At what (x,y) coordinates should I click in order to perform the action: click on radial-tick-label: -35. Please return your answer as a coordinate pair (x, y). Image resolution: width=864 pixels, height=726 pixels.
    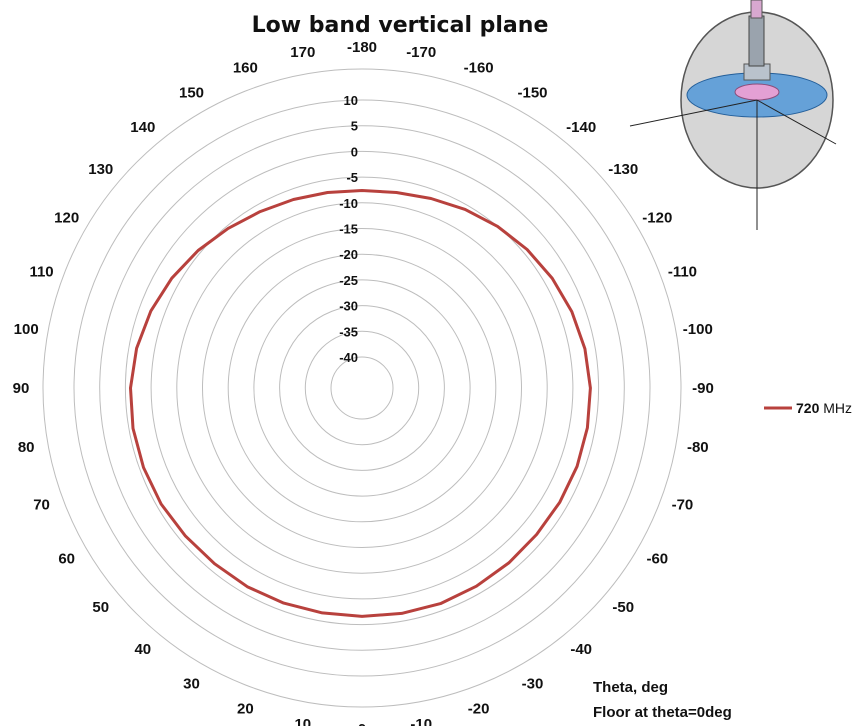
    Looking at the image, I should click on (348, 331).